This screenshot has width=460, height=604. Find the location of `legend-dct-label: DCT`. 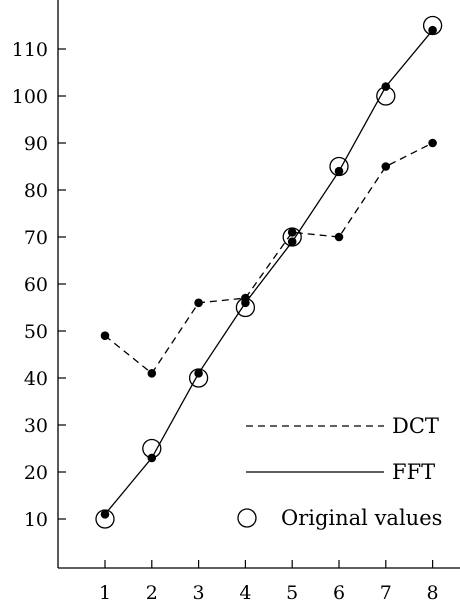

legend-dct-label: DCT is located at coordinates (415, 426).